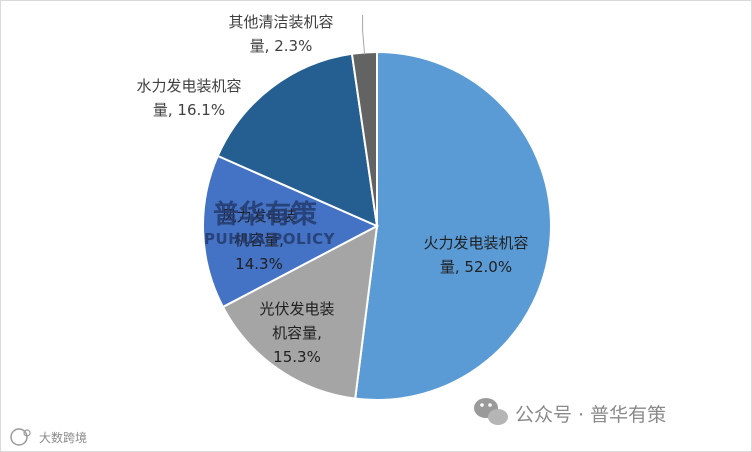  I want to click on corner-logo-icon, so click(20, 437).